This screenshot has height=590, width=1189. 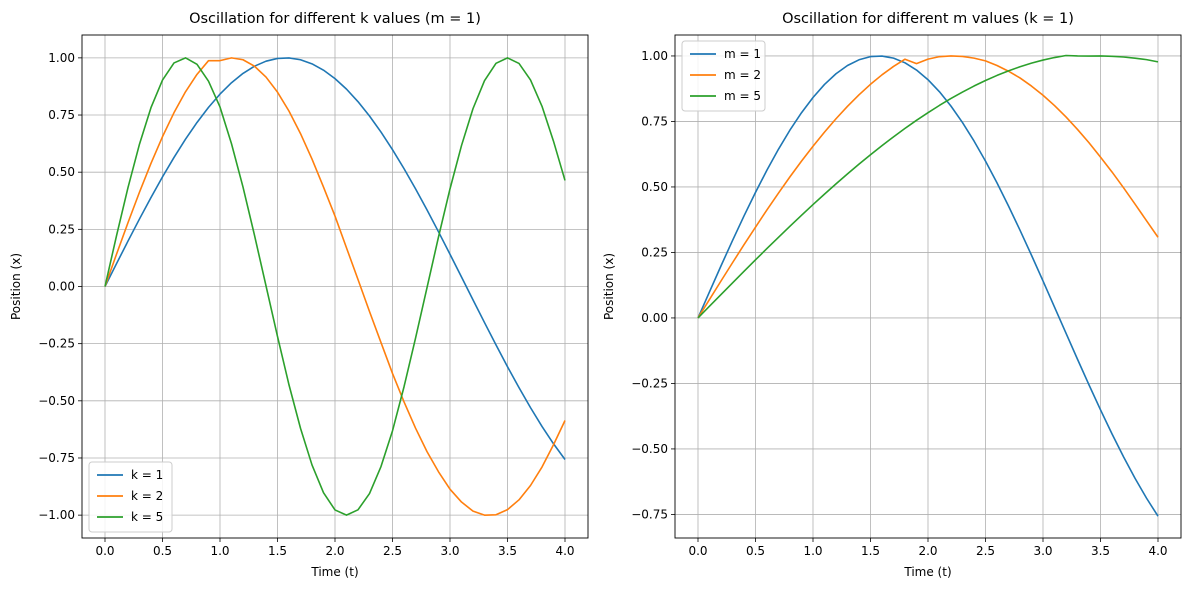 I want to click on legend: k = 1 k = 2 k = 5, so click(x=130, y=497).